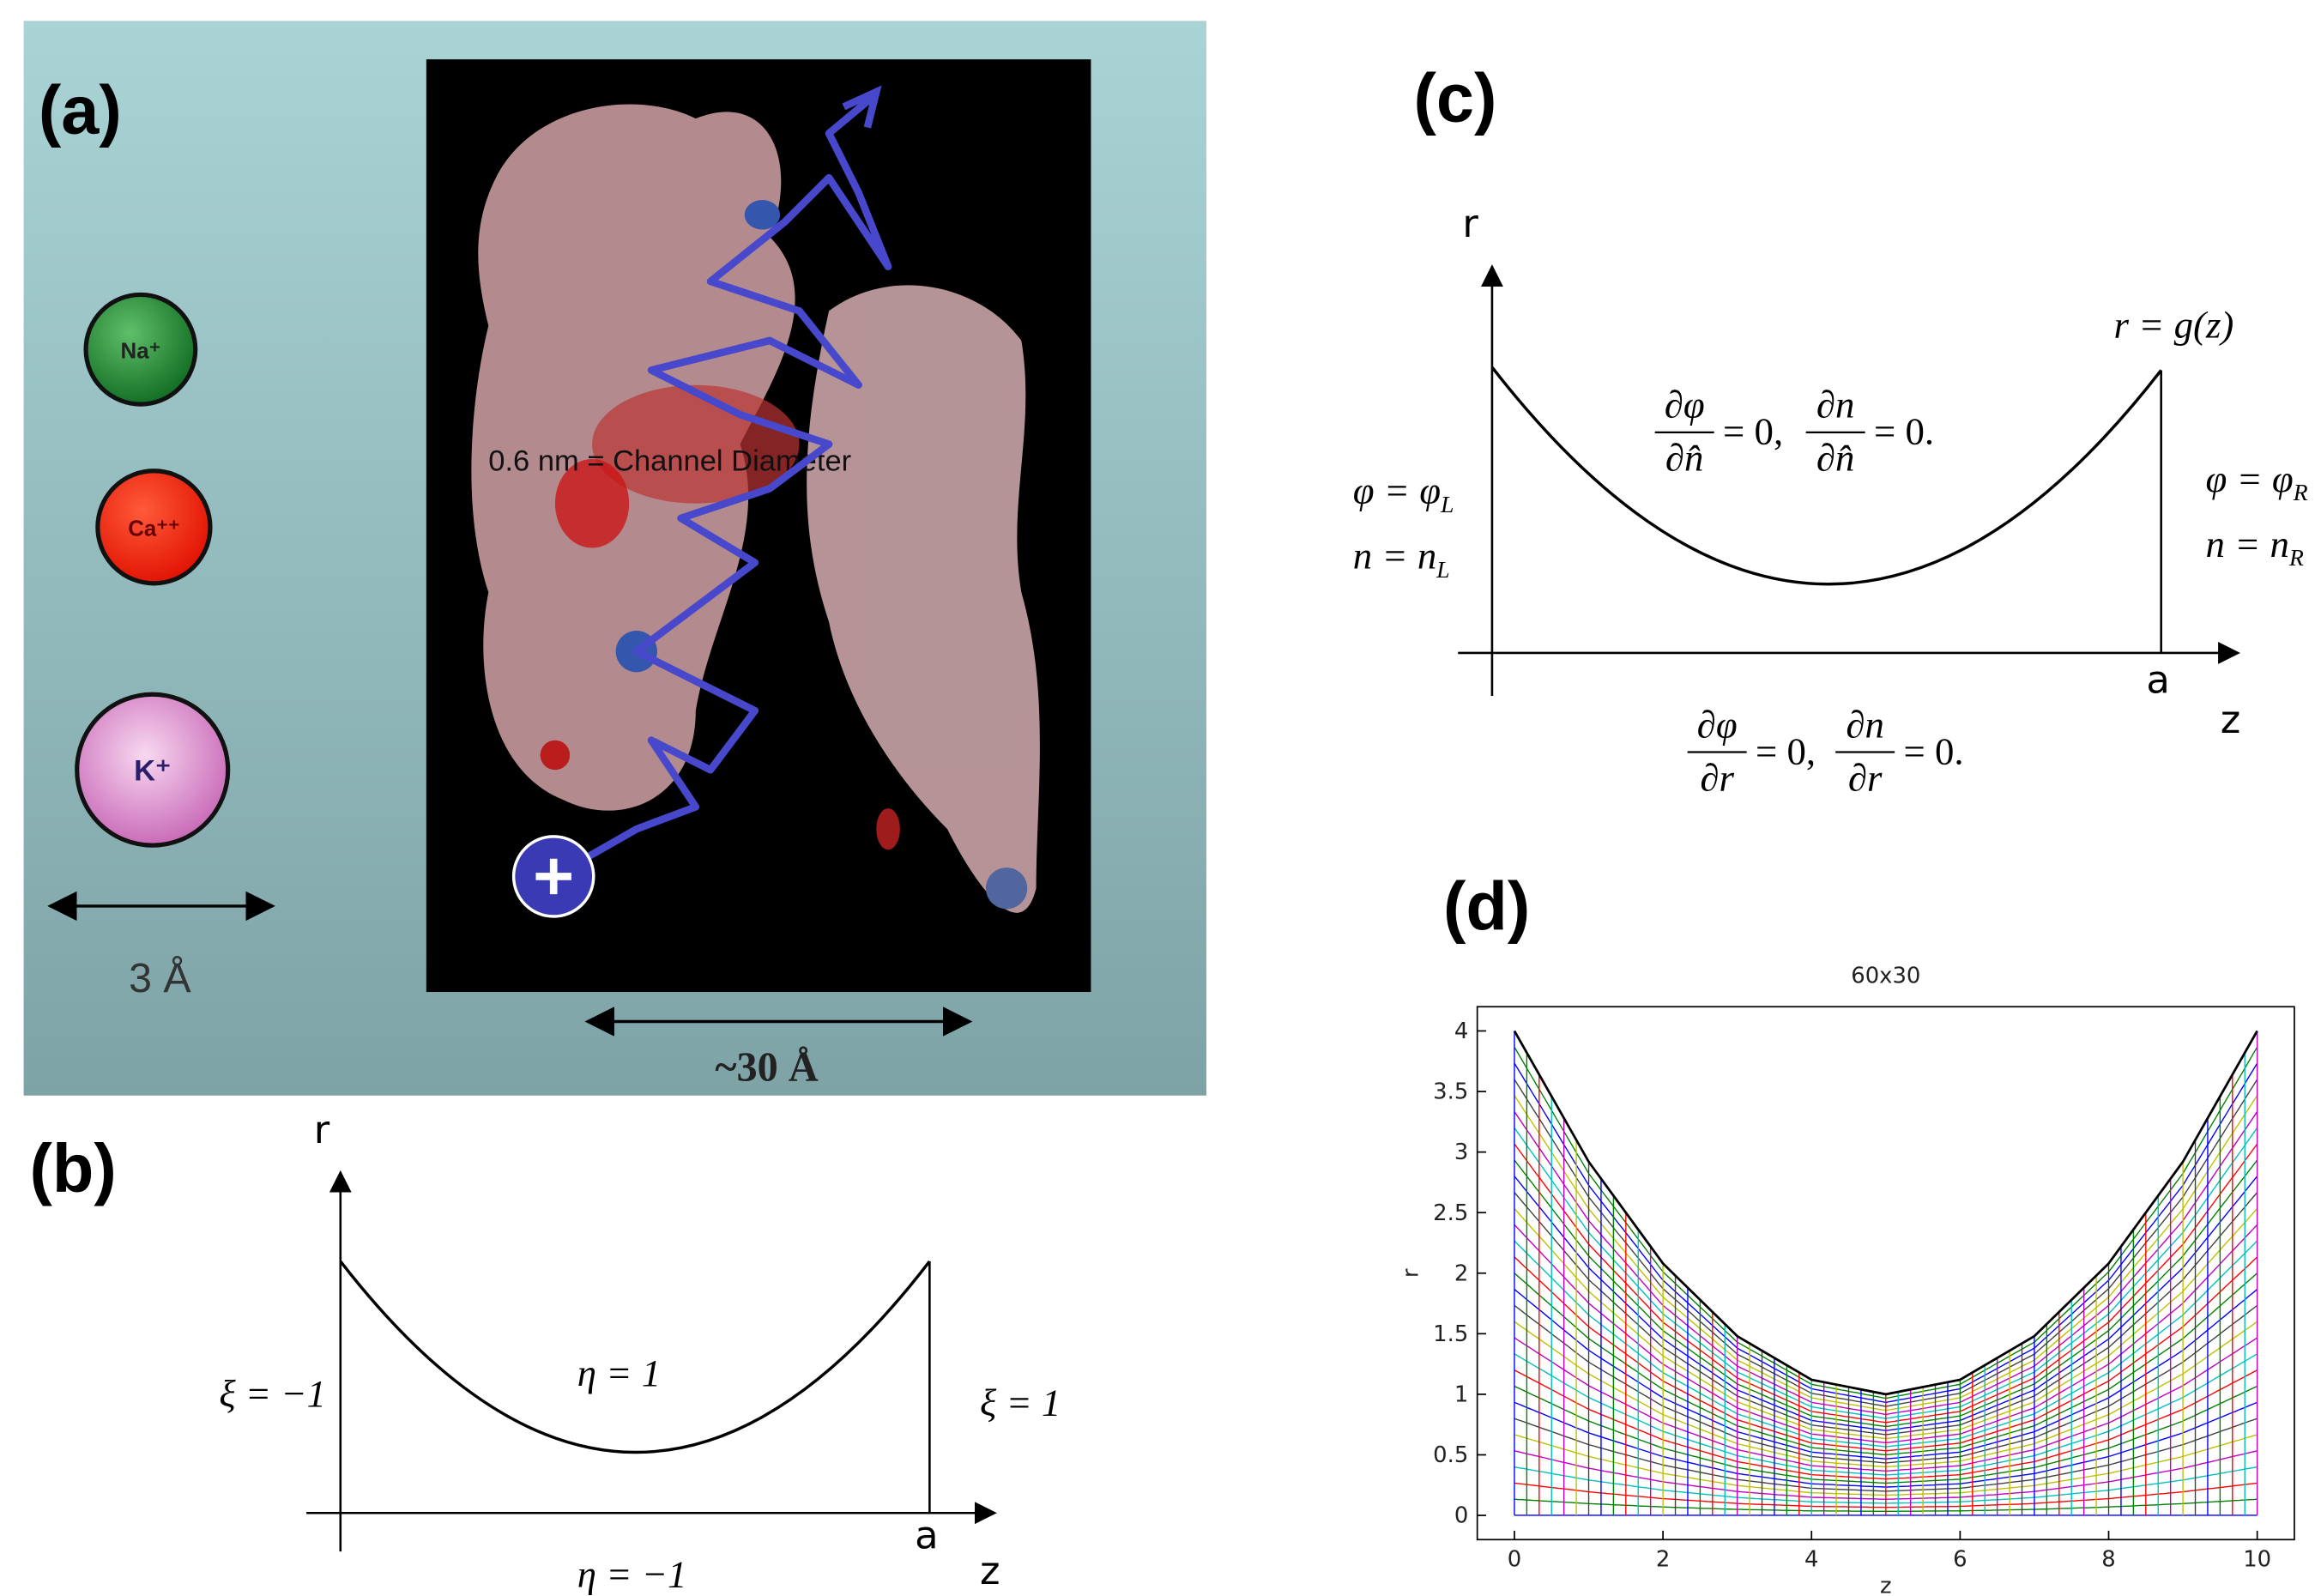  Describe the element at coordinates (1411, 1273) in the screenshot. I see `y-axis-label: r` at that location.